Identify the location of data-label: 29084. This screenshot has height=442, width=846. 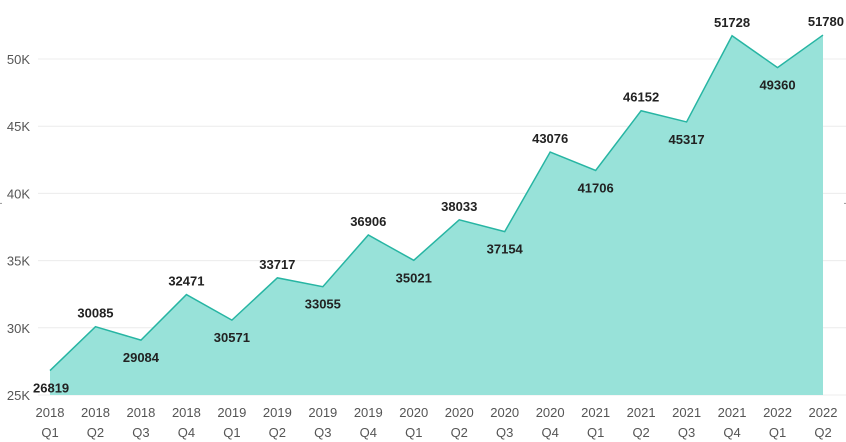
(141, 357).